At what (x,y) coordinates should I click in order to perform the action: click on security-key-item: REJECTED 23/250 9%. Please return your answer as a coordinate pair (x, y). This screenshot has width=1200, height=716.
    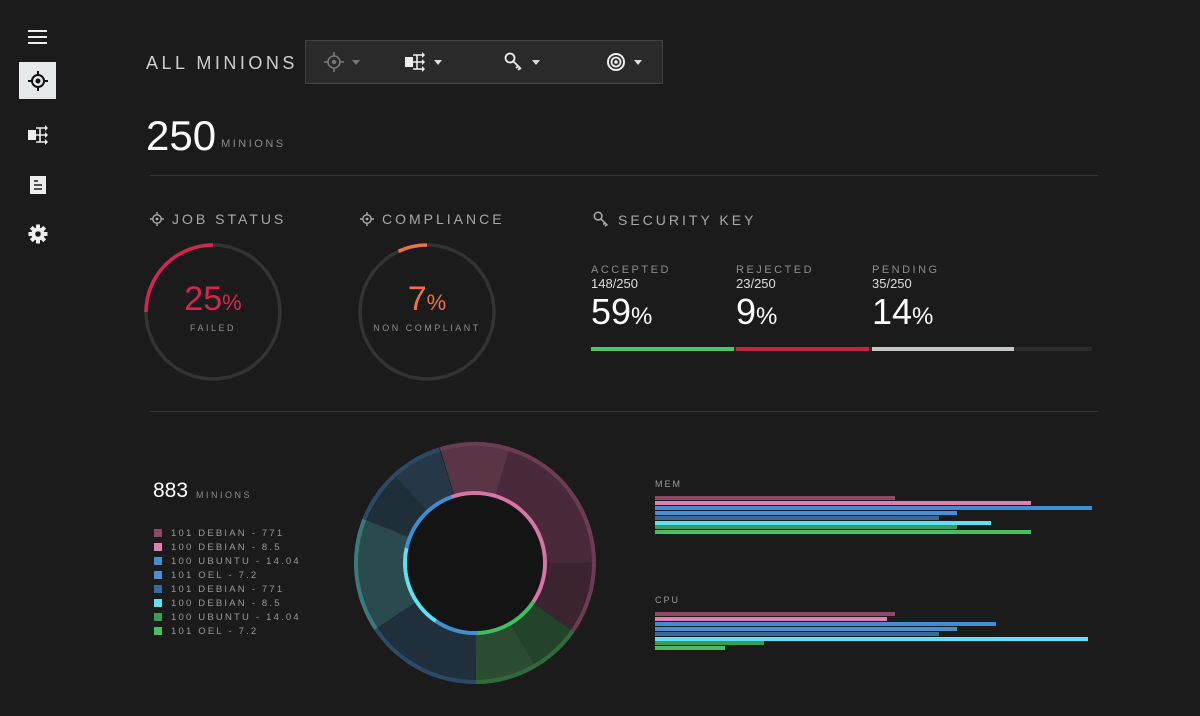
    Looking at the image, I should click on (775, 298).